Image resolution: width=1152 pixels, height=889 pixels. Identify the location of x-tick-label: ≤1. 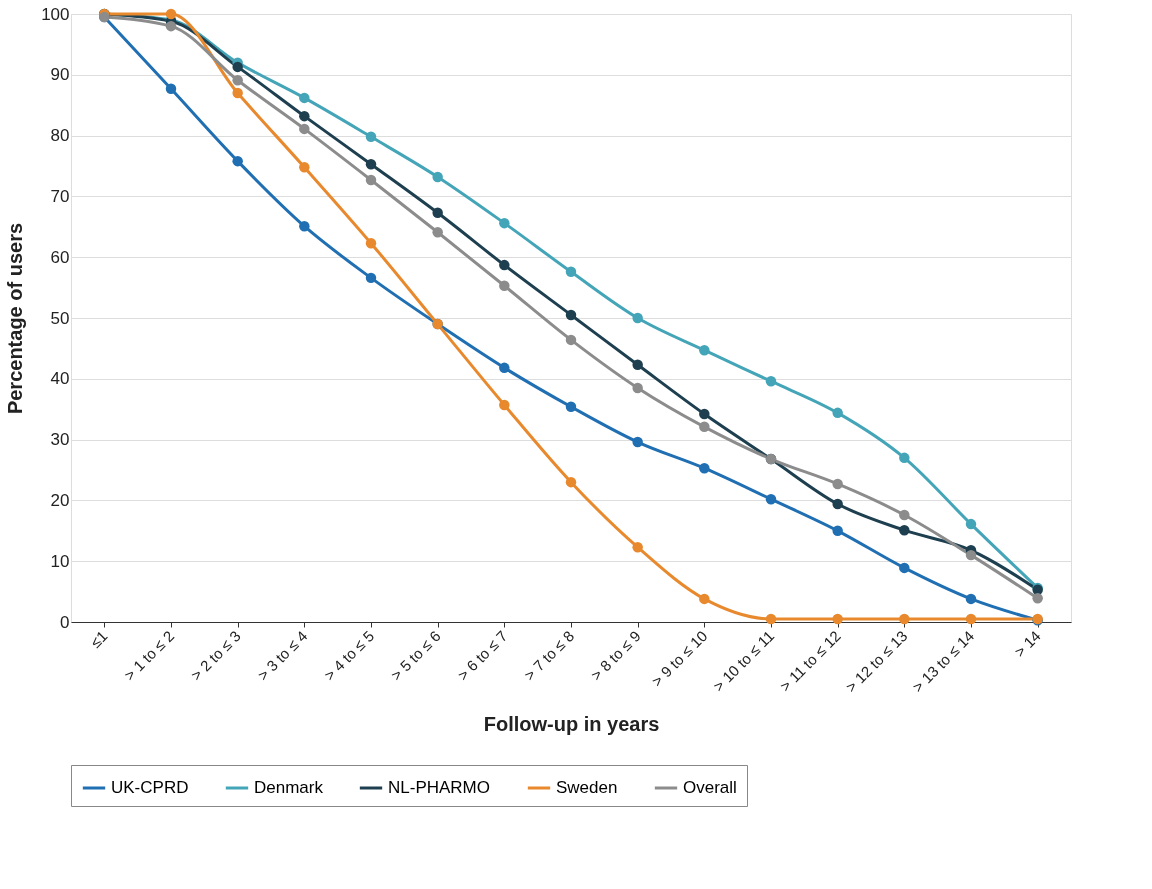
(98, 639).